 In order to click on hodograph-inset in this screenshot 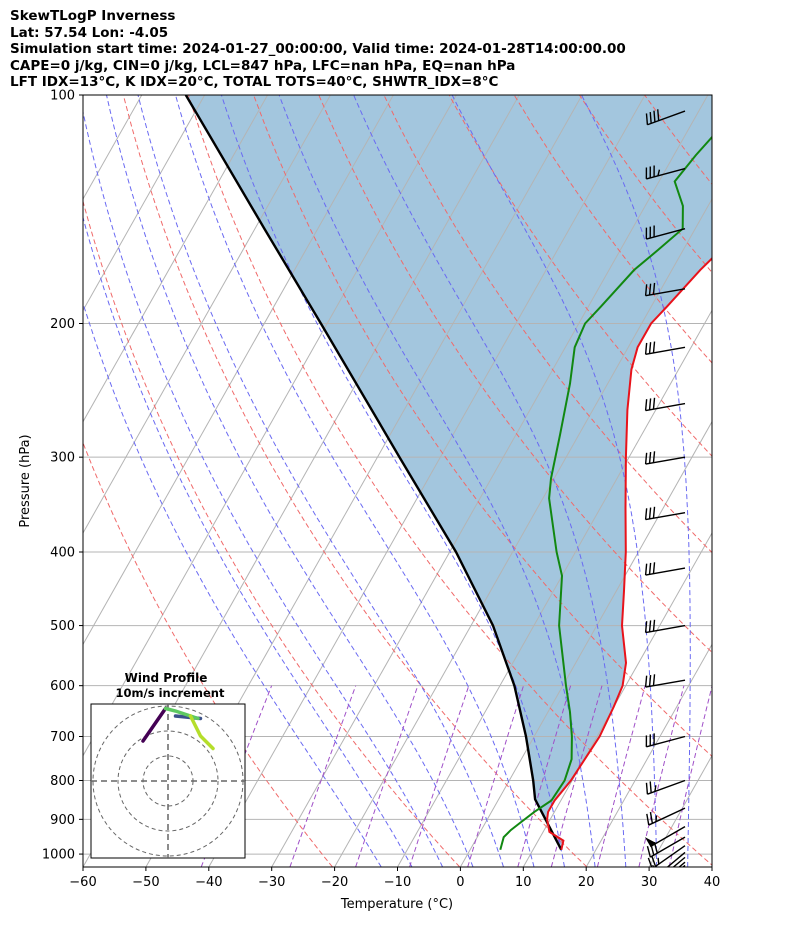, I will do `click(168, 781)`.